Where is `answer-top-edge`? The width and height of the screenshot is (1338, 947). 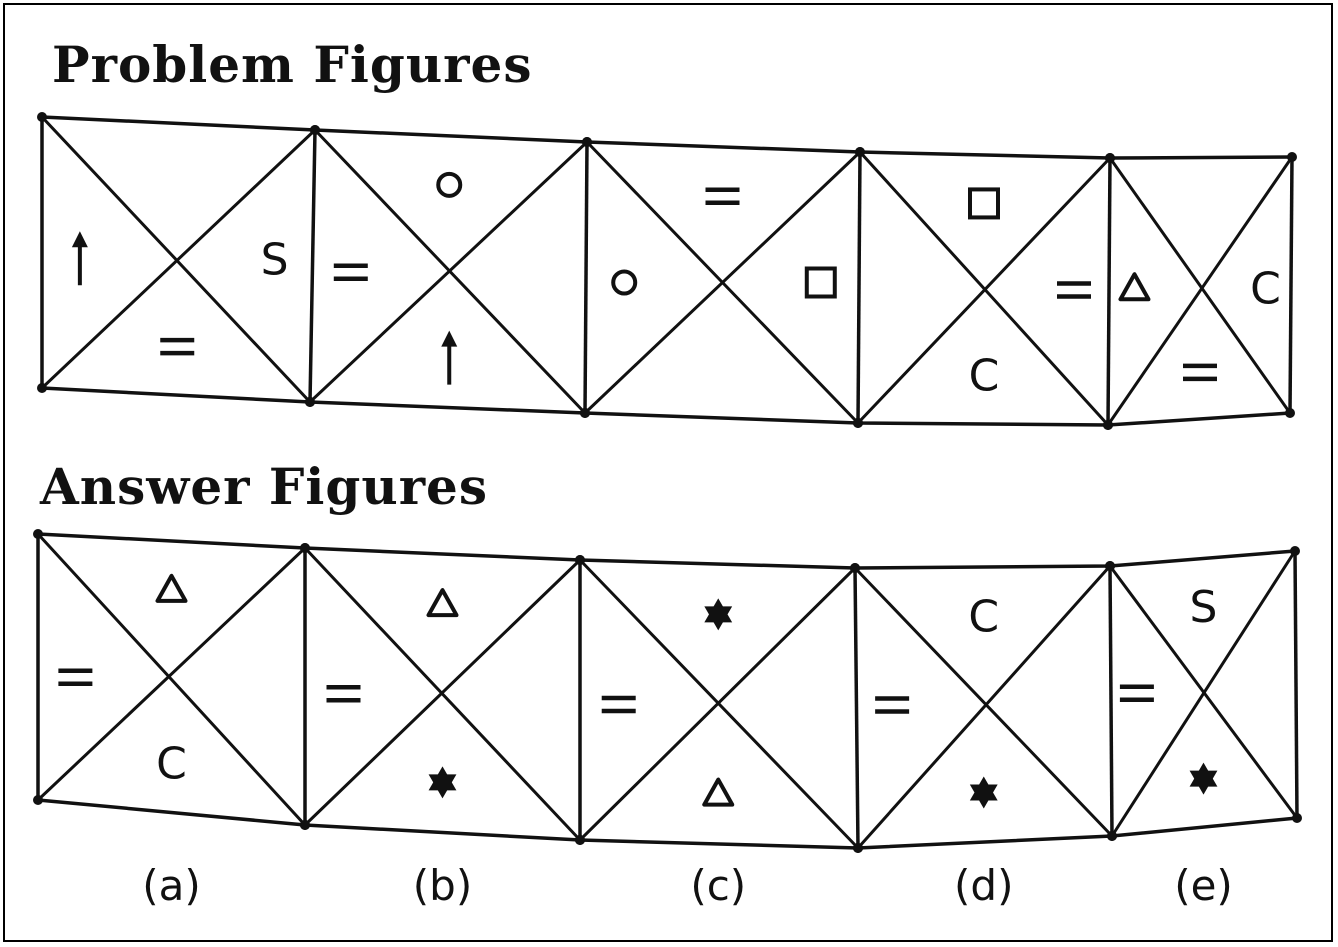
answer-top-edge is located at coordinates (666, 551).